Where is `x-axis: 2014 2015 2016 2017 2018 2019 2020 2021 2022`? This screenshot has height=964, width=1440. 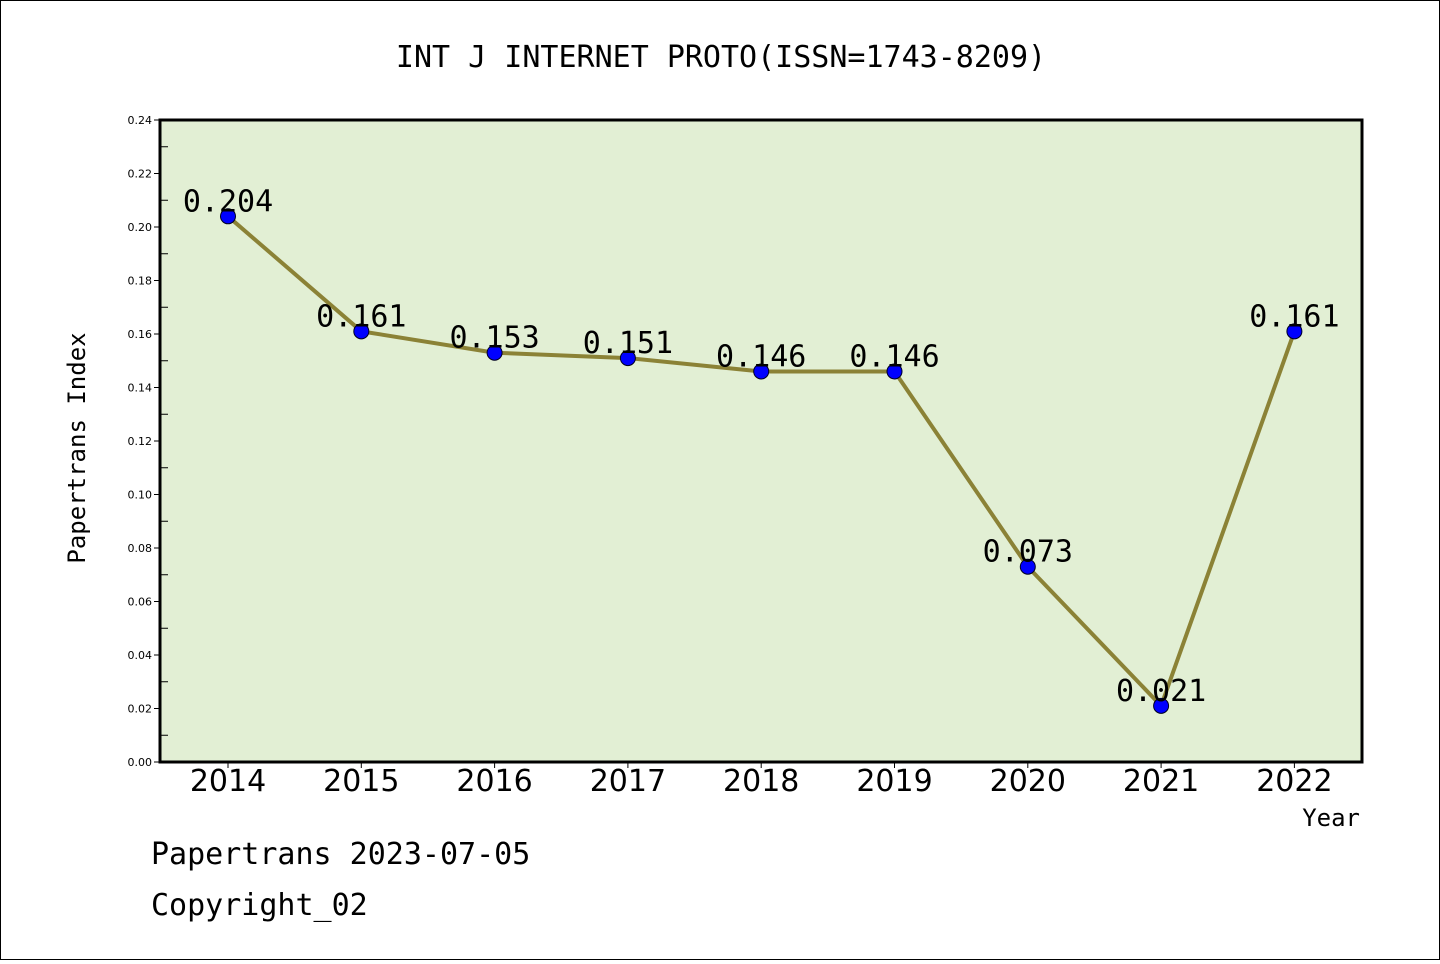
x-axis: 2014 2015 2016 2017 2018 2019 2020 2021 2022 is located at coordinates (761, 780).